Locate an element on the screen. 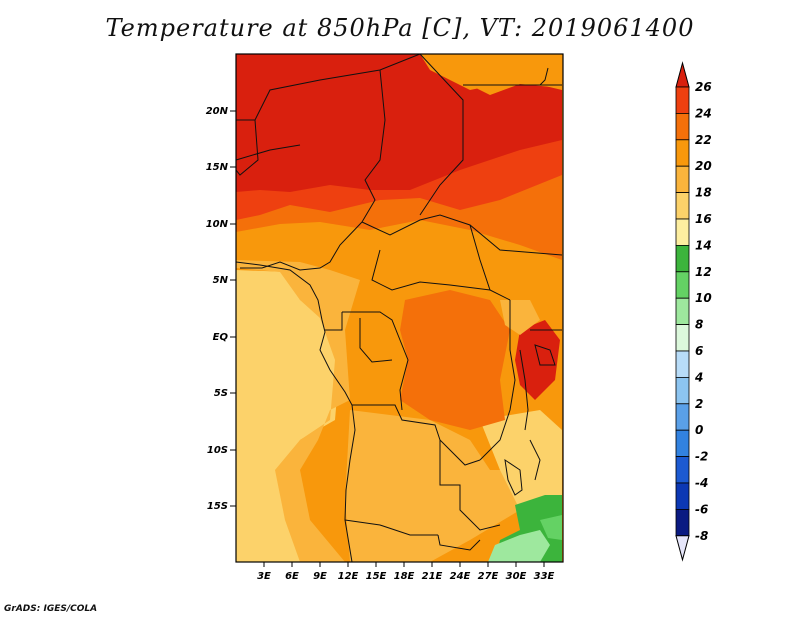 Image resolution: width=800 pixels, height=618 pixels. lon-label: 9E is located at coordinates (320, 576).